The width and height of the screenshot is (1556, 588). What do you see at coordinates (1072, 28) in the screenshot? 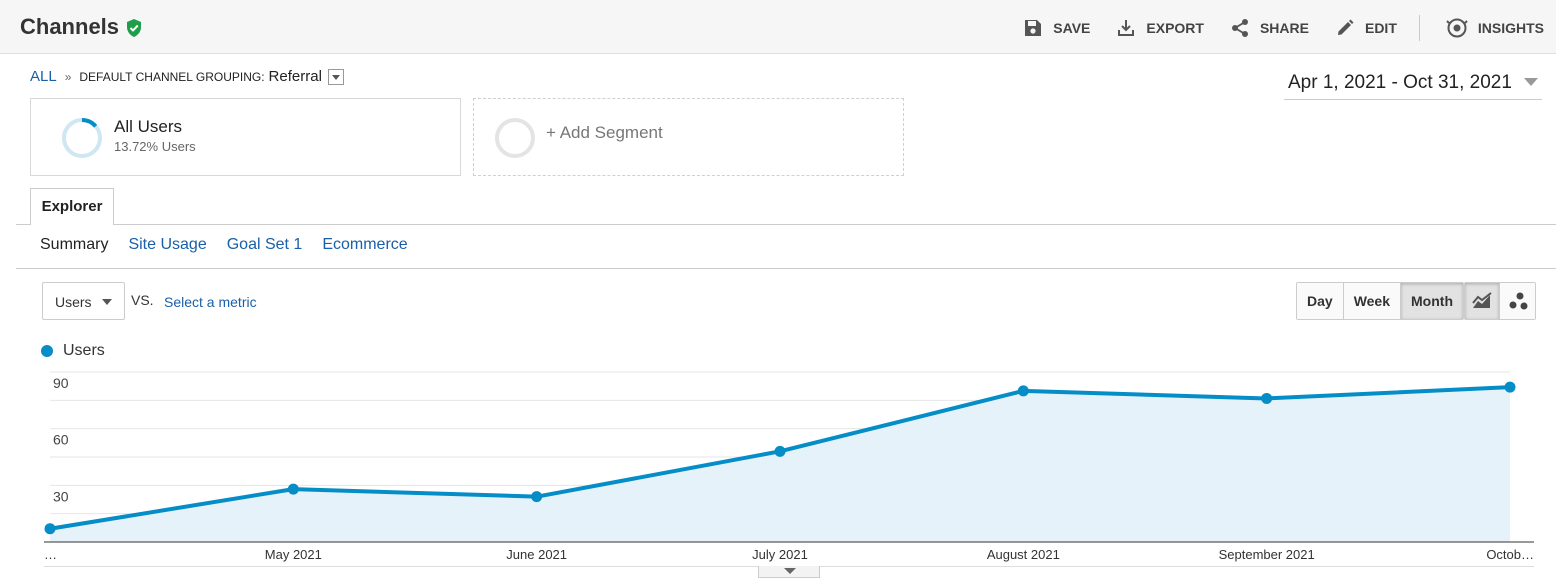
I see `save-label: SAVE` at bounding box center [1072, 28].